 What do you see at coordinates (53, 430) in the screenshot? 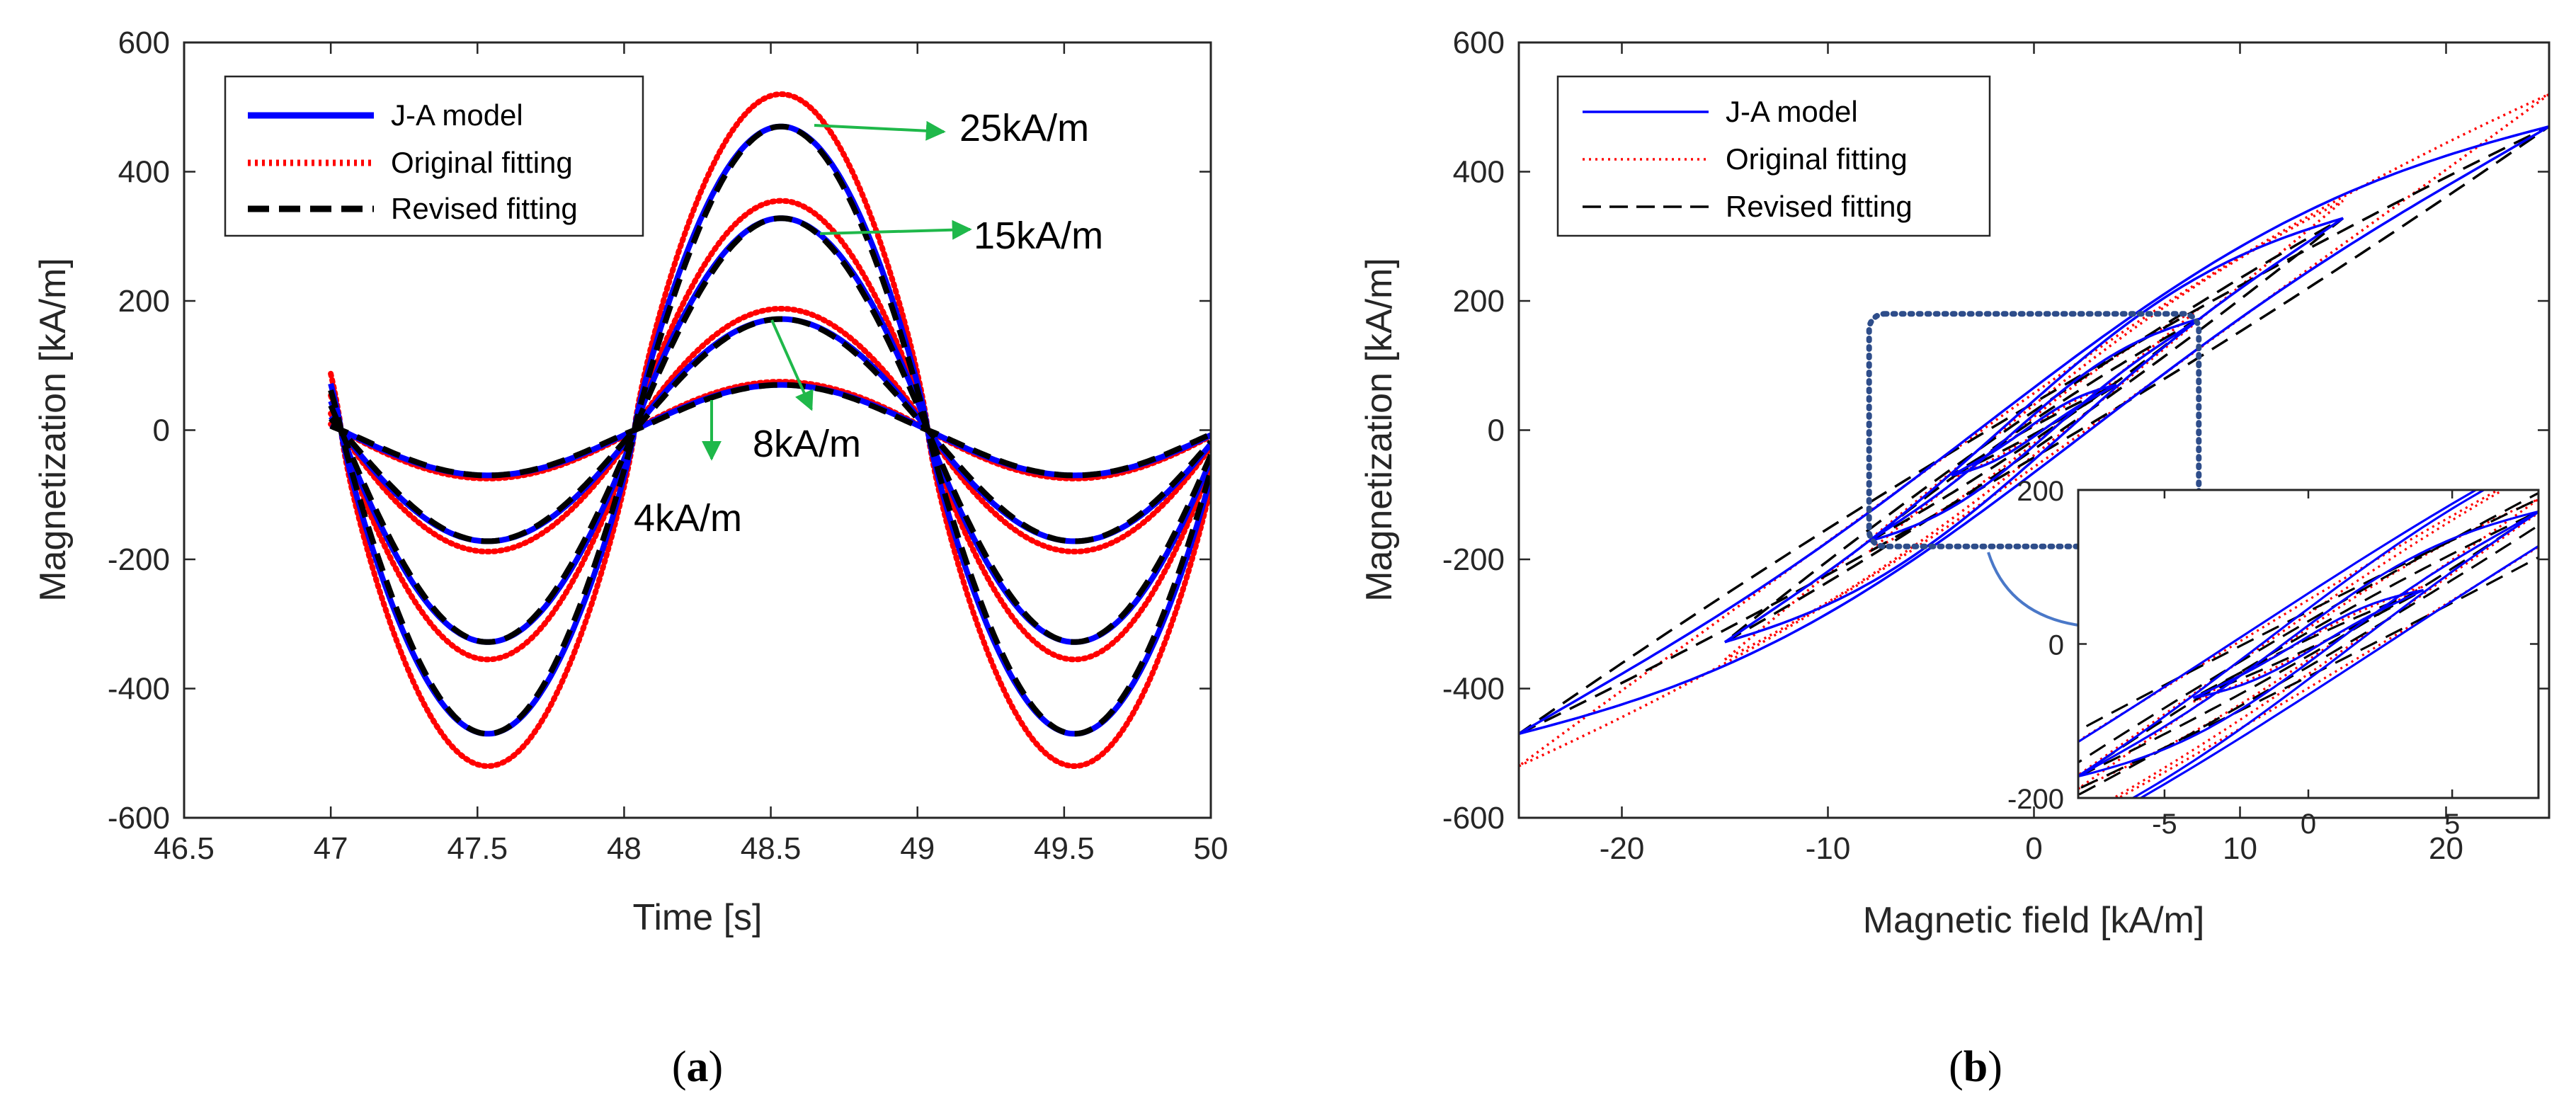
I see `panel-a-ylabel: Magnetization [kA/m]` at bounding box center [53, 430].